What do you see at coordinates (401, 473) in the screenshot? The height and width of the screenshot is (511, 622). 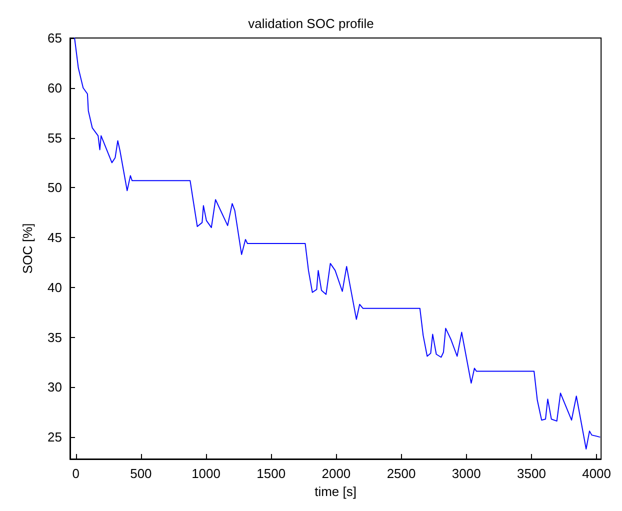 I see `x-tick-label: 2500` at bounding box center [401, 473].